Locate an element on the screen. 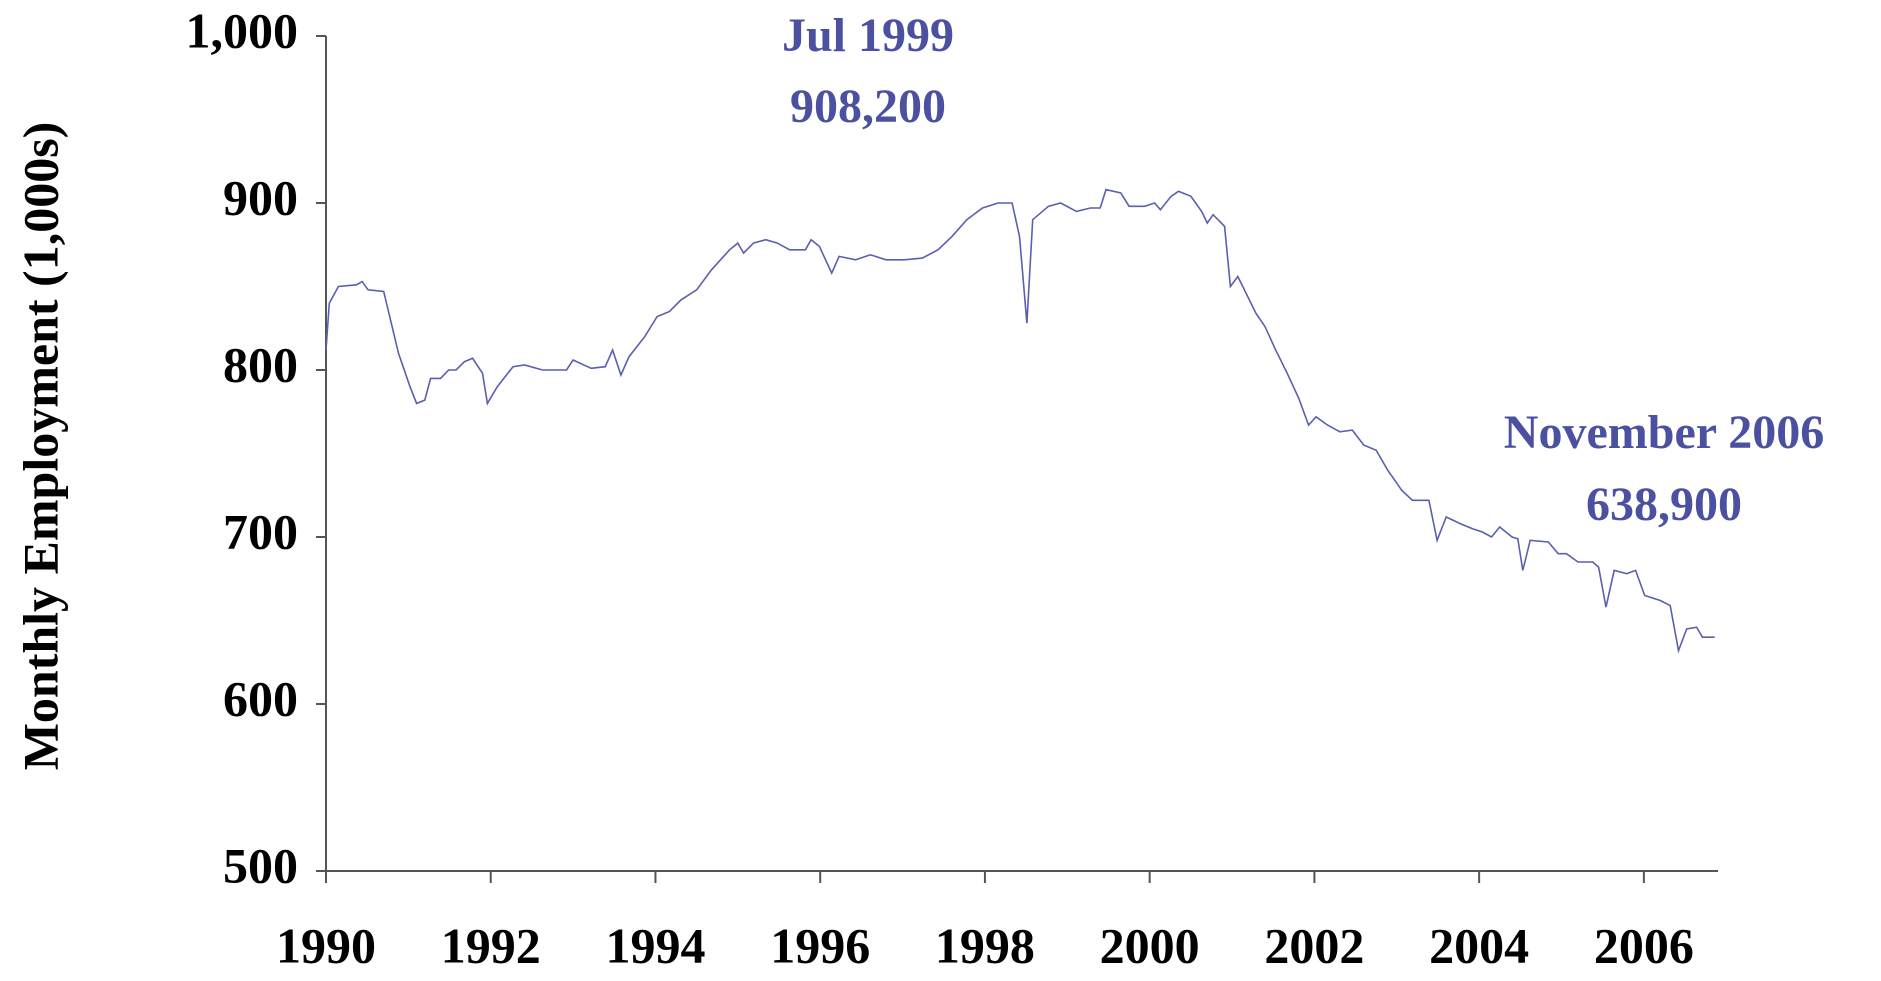  y-tick-label: 1,000 is located at coordinates (242, 30).